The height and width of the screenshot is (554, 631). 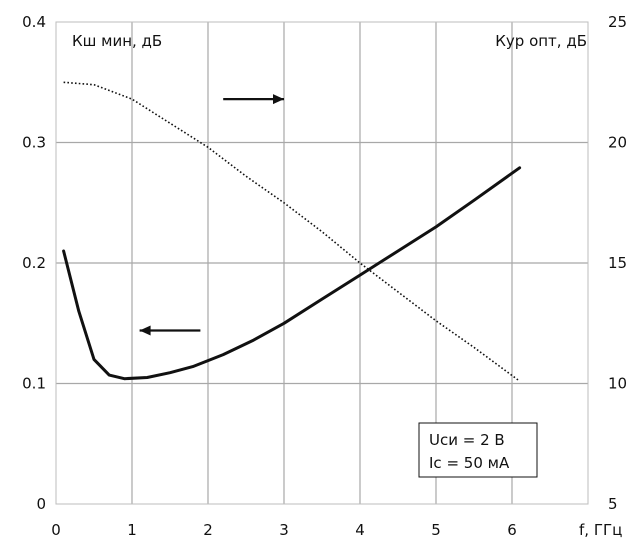 I want to click on x-tick-label: 0, so click(x=56, y=530).